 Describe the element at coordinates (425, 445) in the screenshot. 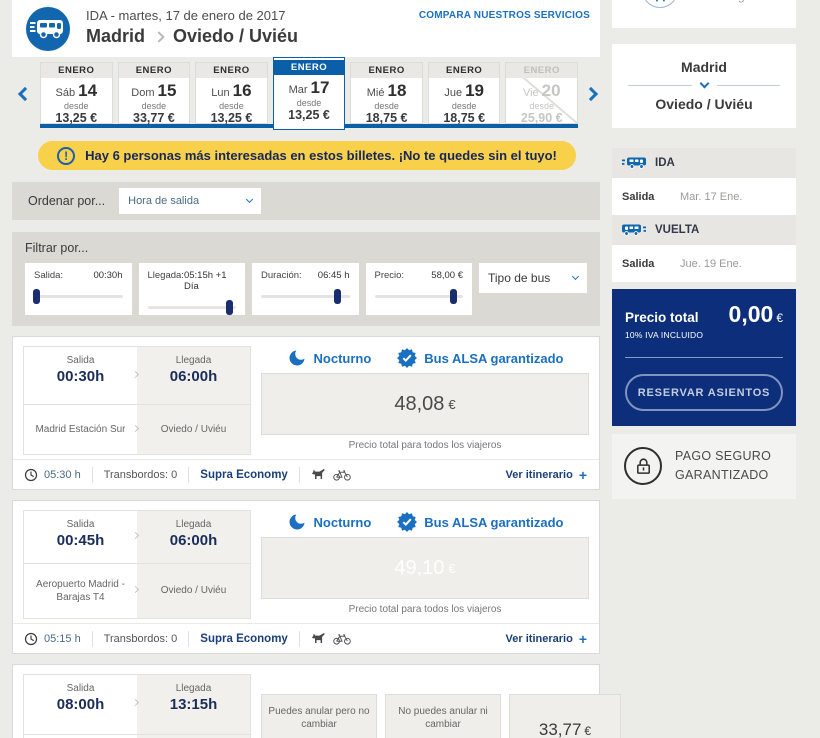

I see `total-note: Precio total para todos los viajeros` at that location.